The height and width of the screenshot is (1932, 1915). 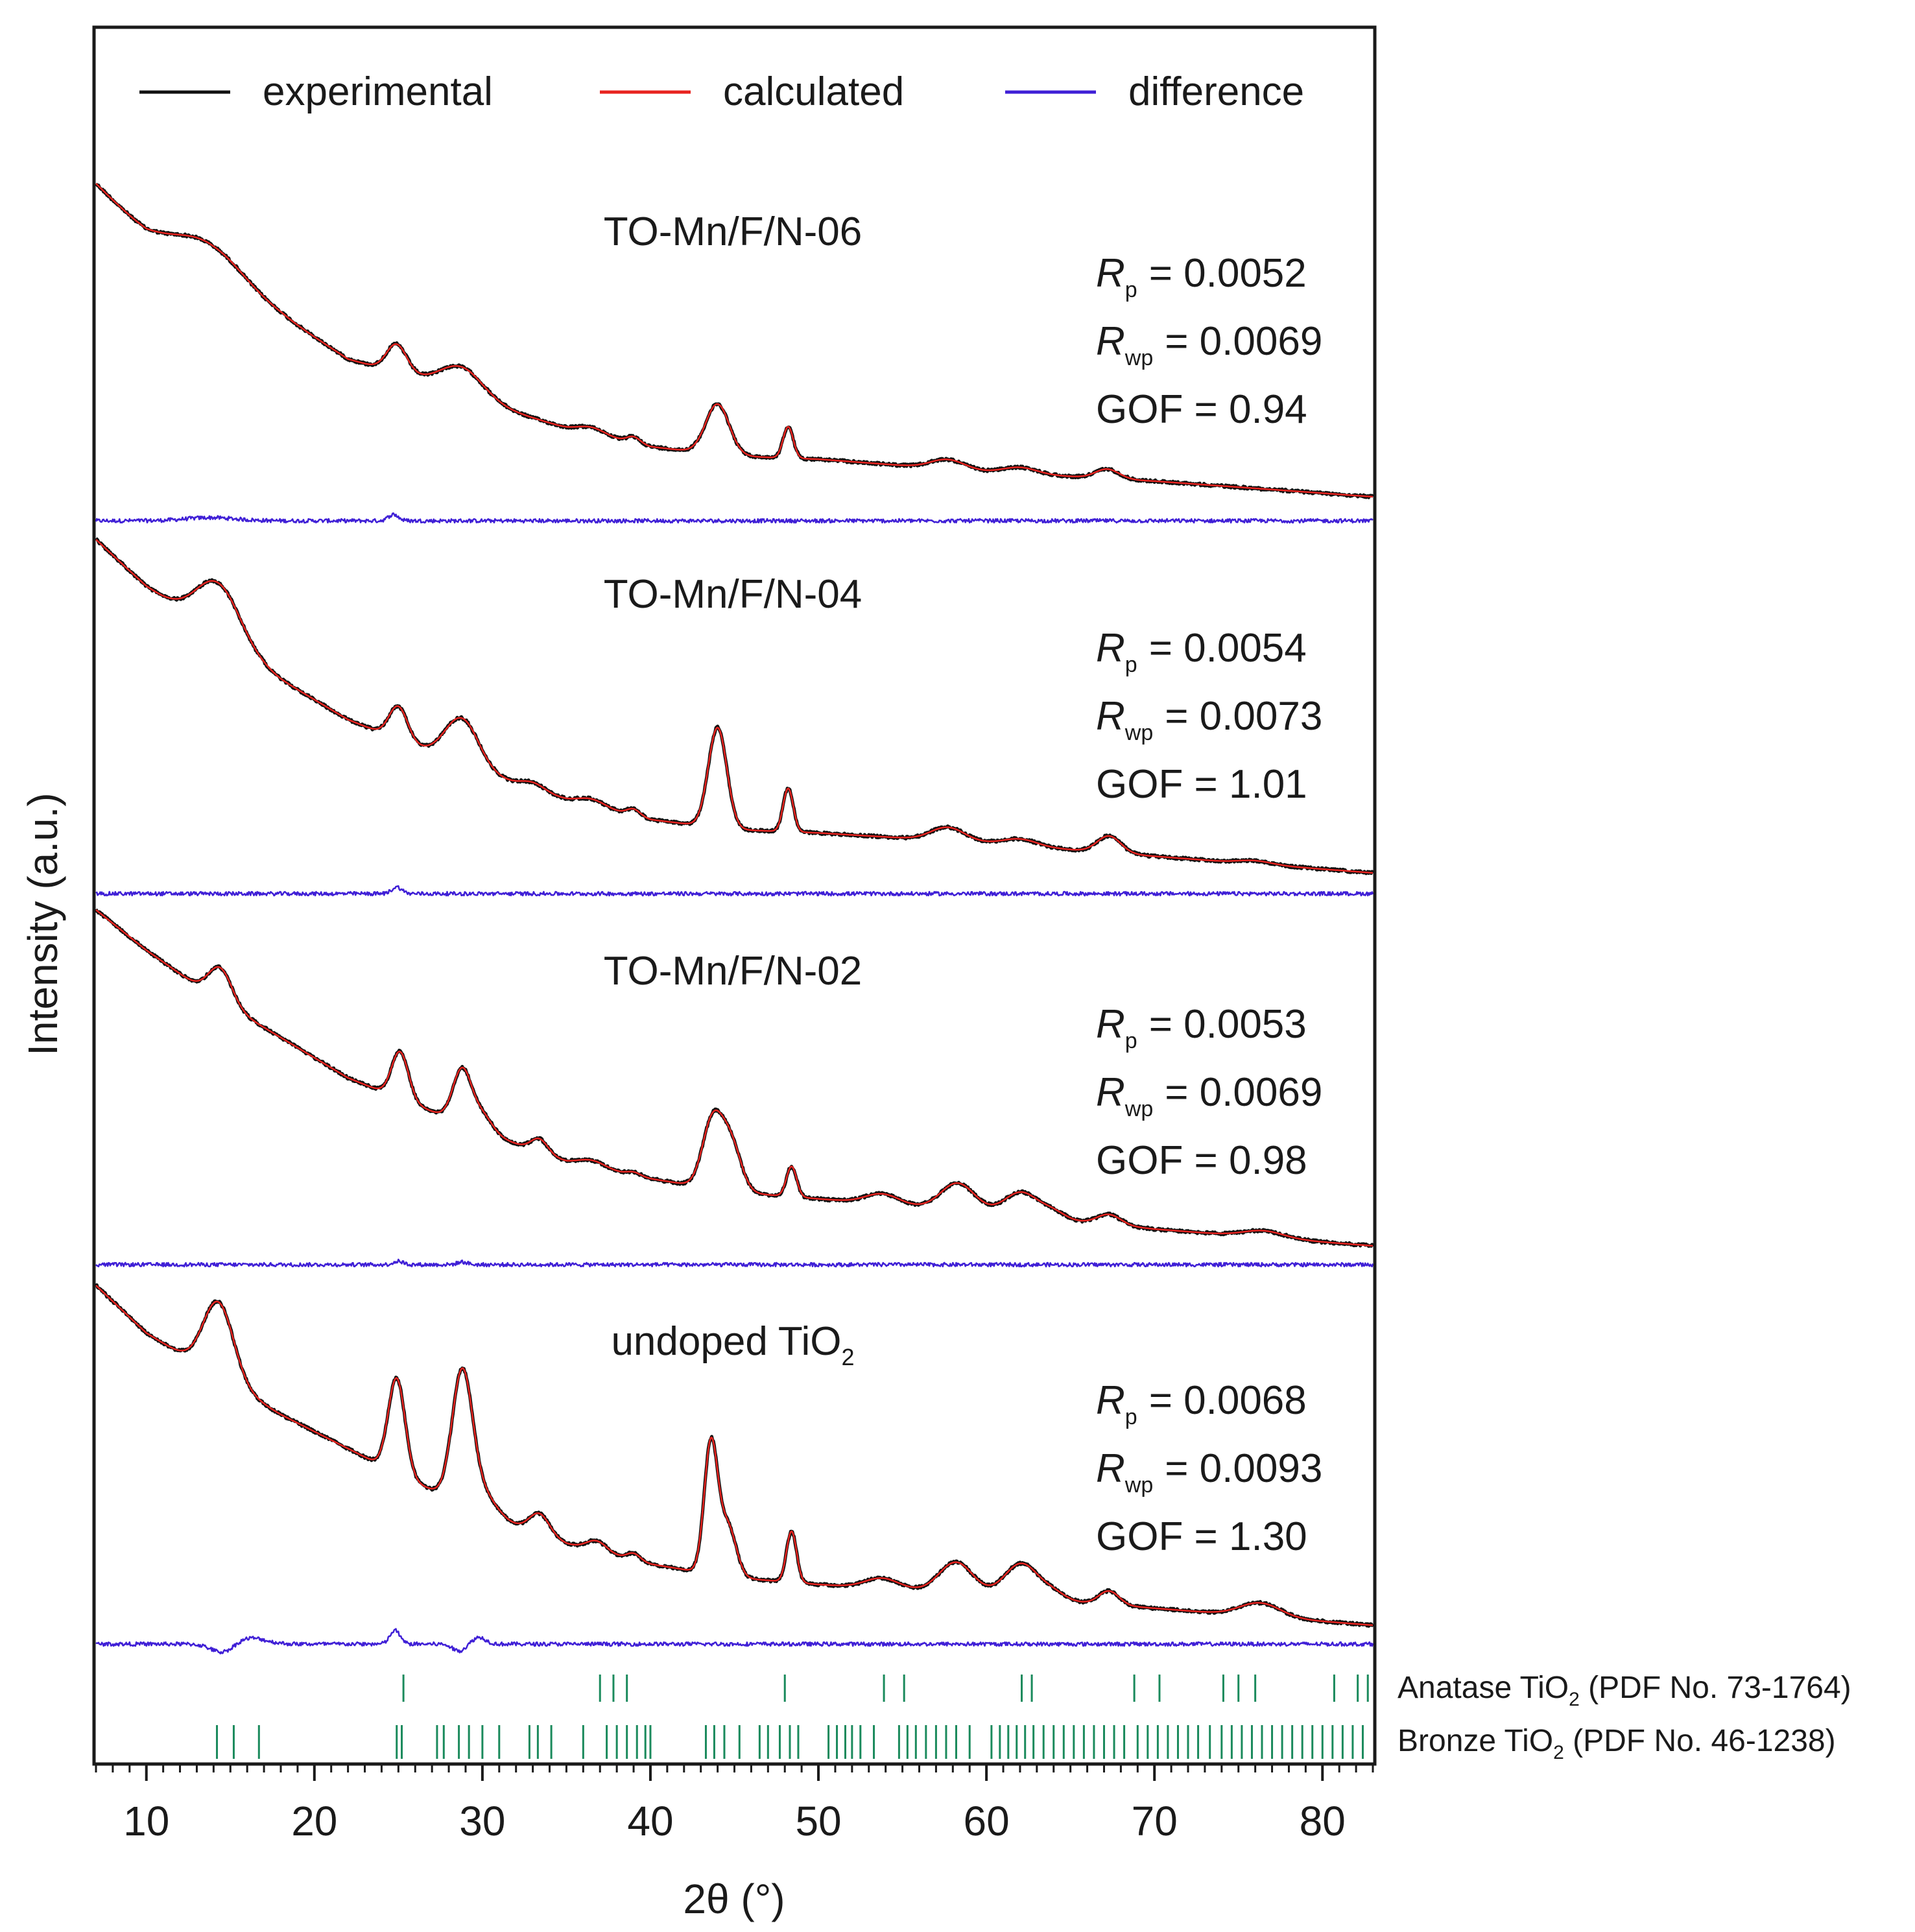 What do you see at coordinates (1617, 1743) in the screenshot?
I see `reference-label-bronze: Bronze TiO2 (PDF No. 46-1238)` at bounding box center [1617, 1743].